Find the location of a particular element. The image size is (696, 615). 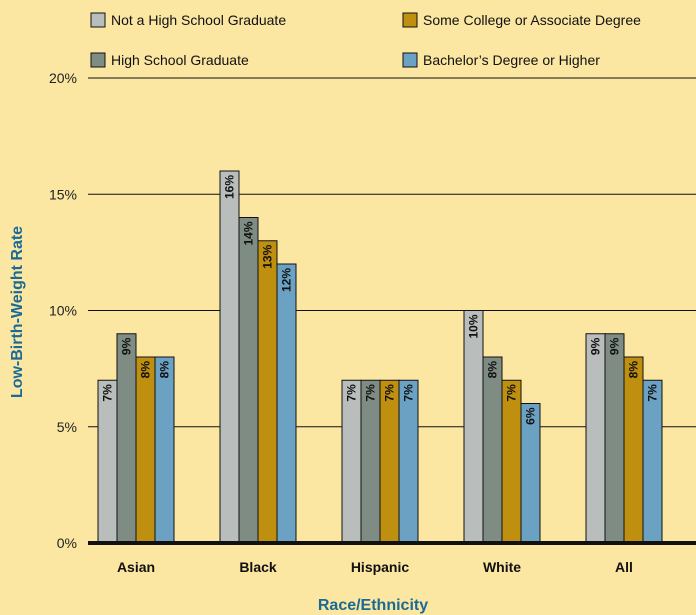

x-tick-label: All is located at coordinates (624, 567).